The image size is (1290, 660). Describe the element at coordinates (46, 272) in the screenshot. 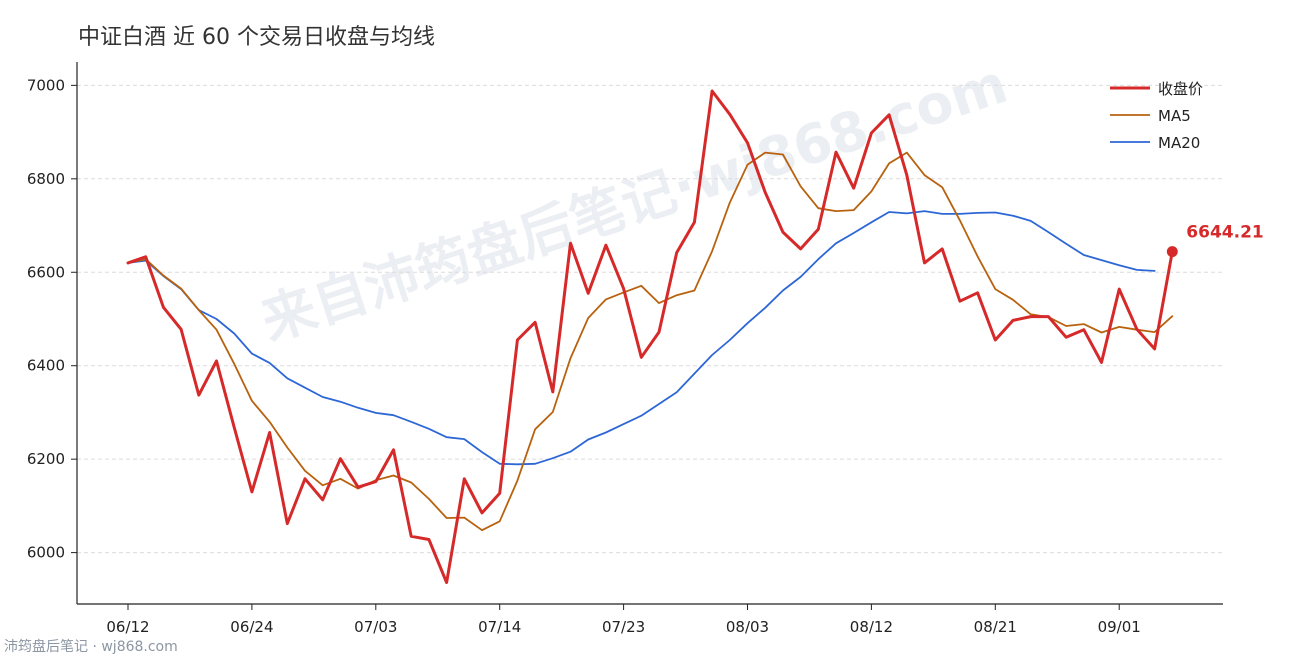

I see `y-tick-label: 6600` at that location.